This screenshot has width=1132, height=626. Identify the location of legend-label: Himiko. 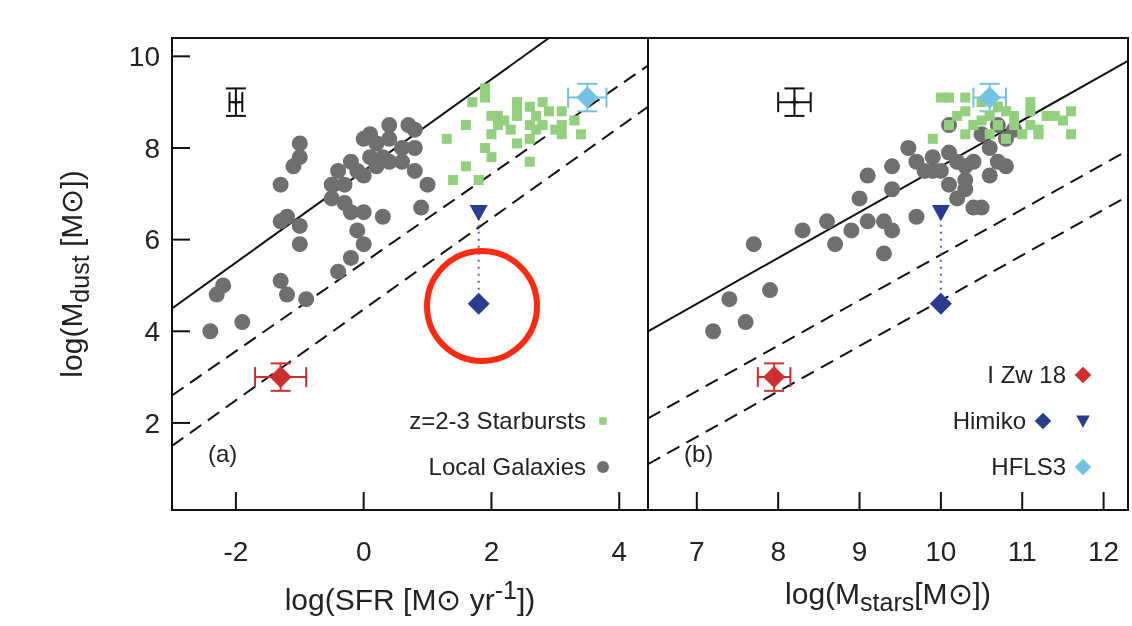
(989, 421).